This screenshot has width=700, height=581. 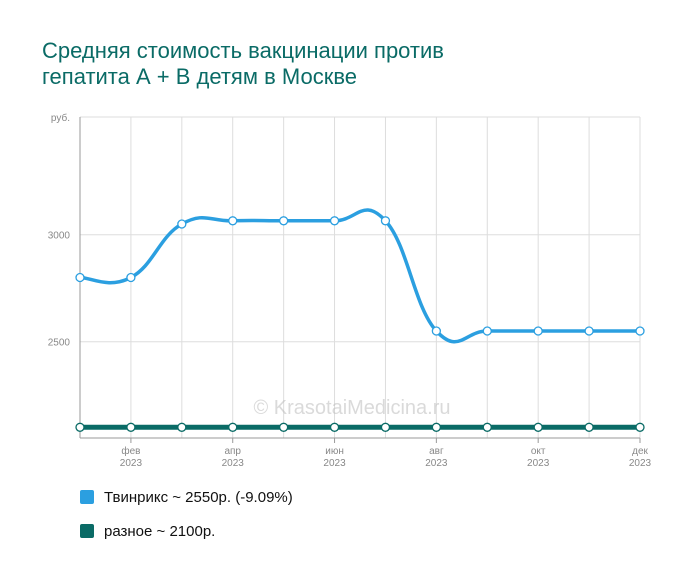 What do you see at coordinates (198, 497) in the screenshot?
I see `legend-label-twinrix: Твинрикс ~ 2550р. (-9.09%)` at bounding box center [198, 497].